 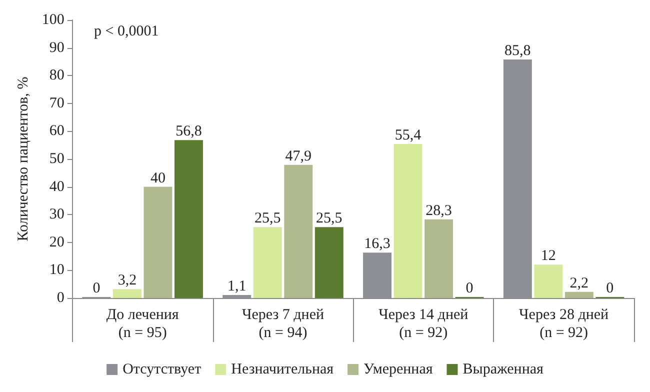 What do you see at coordinates (56, 214) in the screenshot?
I see `y-tick-label: 30` at bounding box center [56, 214].